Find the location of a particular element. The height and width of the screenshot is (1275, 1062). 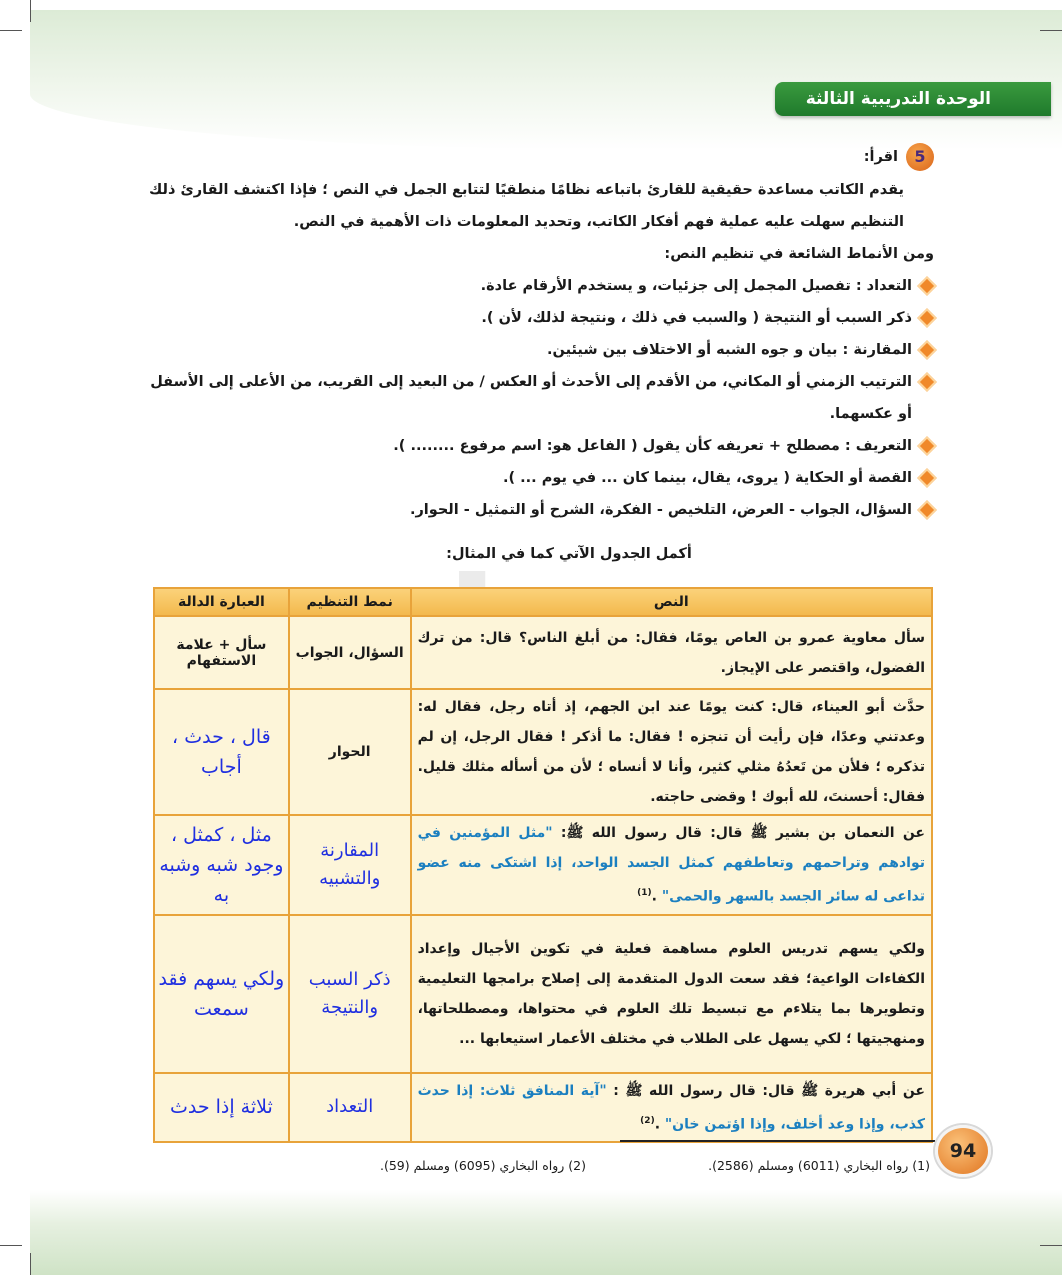

patterns-intro: ومن الأنماط الشائعة في تنظيم النص: is located at coordinates (799, 254).